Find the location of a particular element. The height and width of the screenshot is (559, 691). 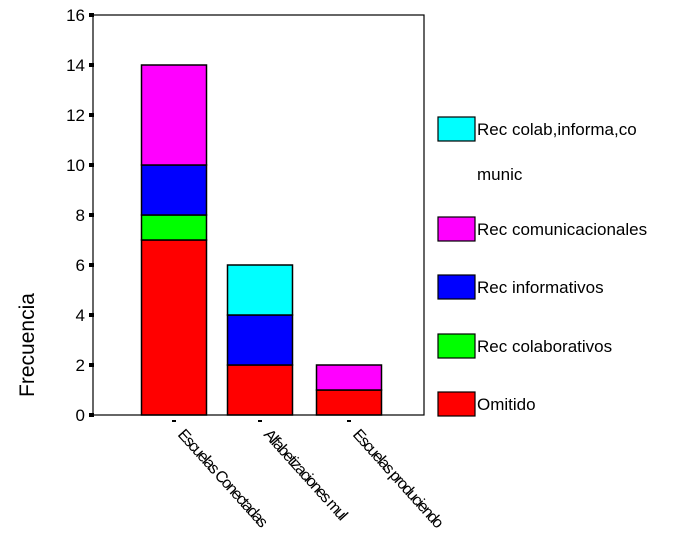

x-tick-label: Escuelas produciendo is located at coordinates (398, 479).